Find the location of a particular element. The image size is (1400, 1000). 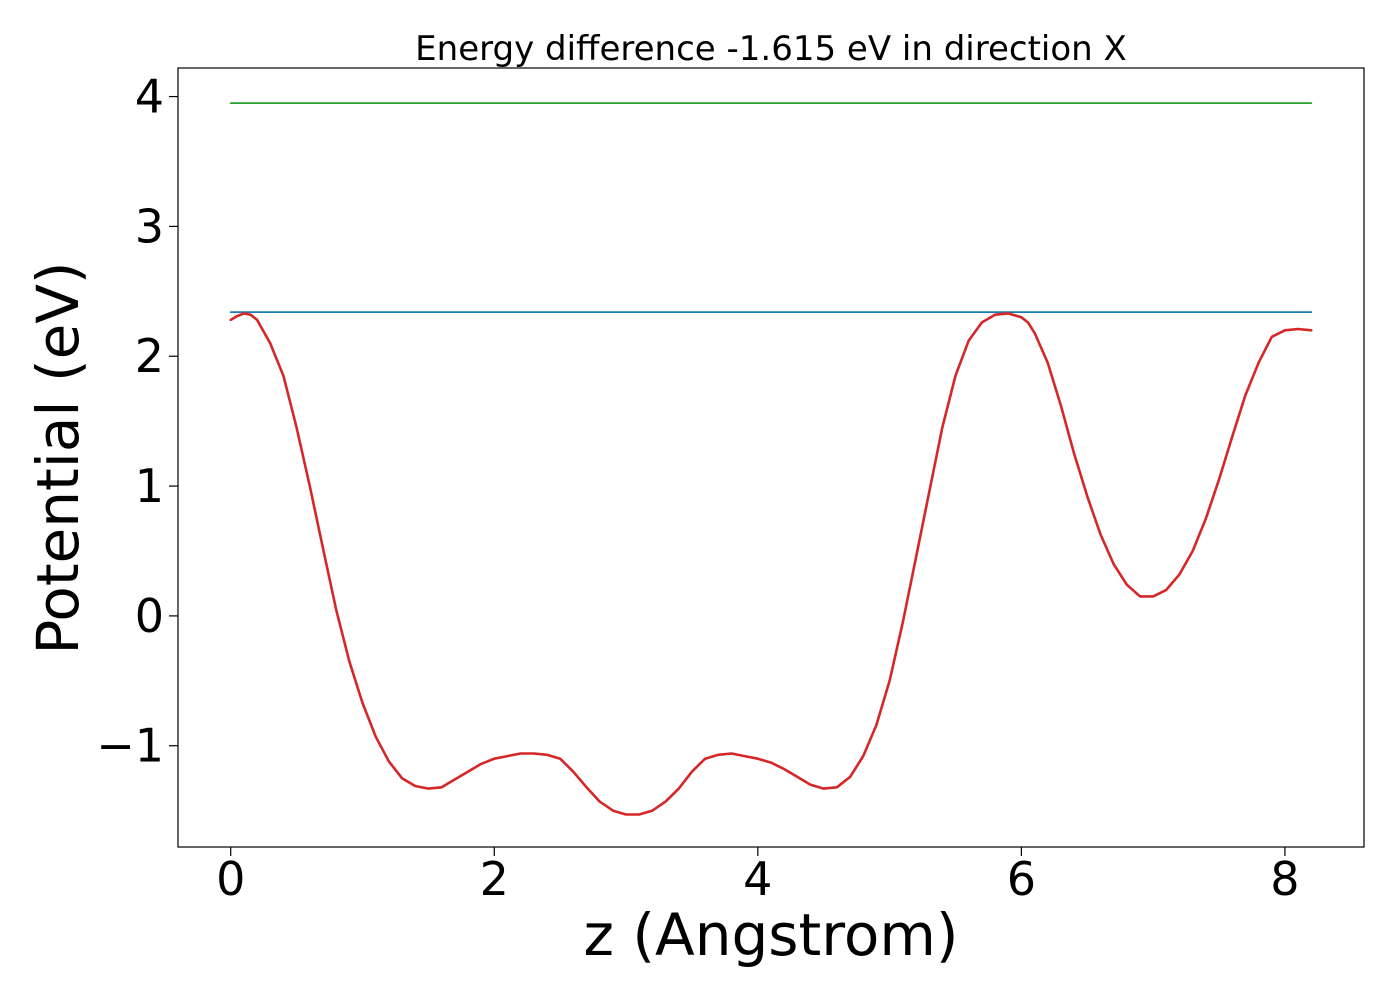

y-tick-label: 0 is located at coordinates (149, 616).